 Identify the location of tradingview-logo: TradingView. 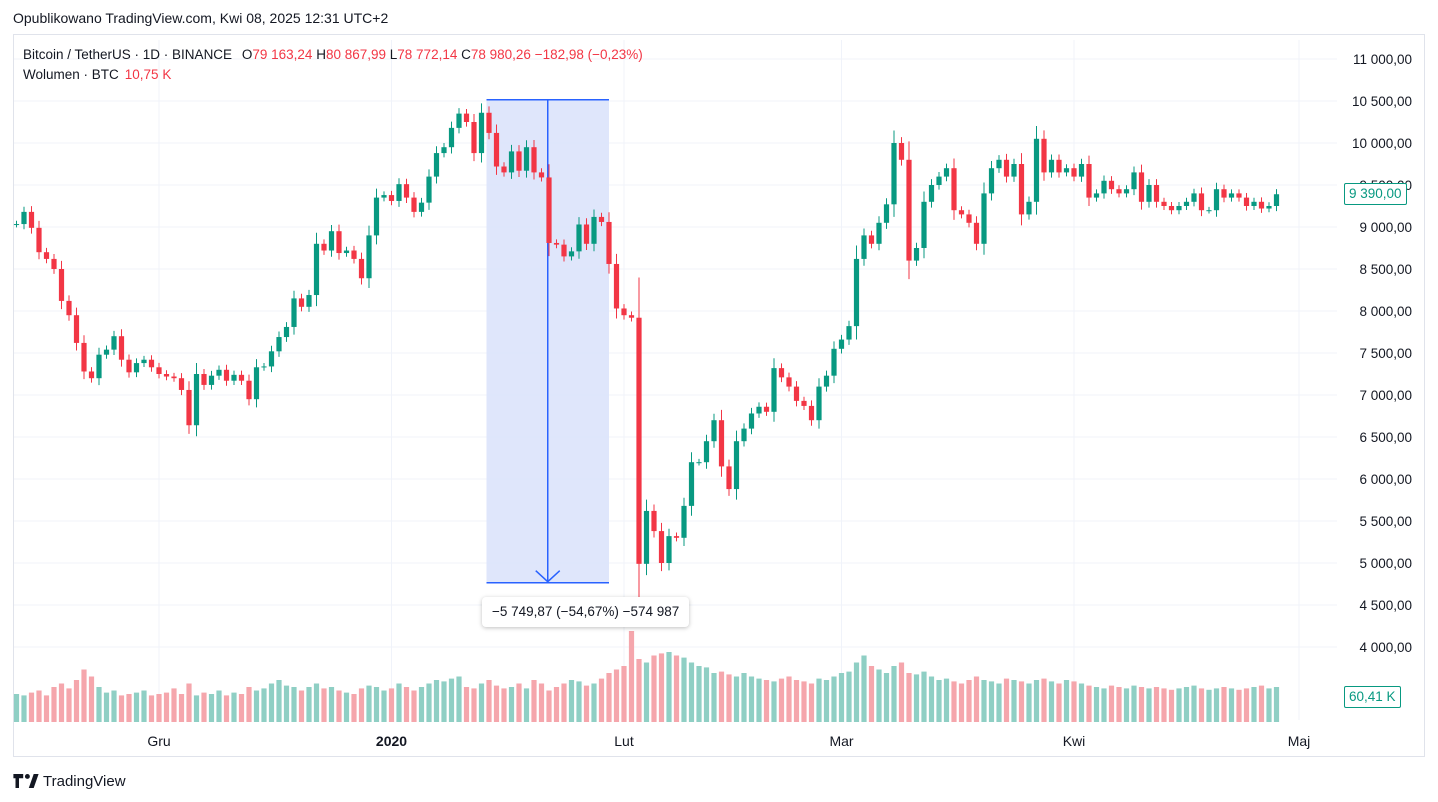
(69, 781).